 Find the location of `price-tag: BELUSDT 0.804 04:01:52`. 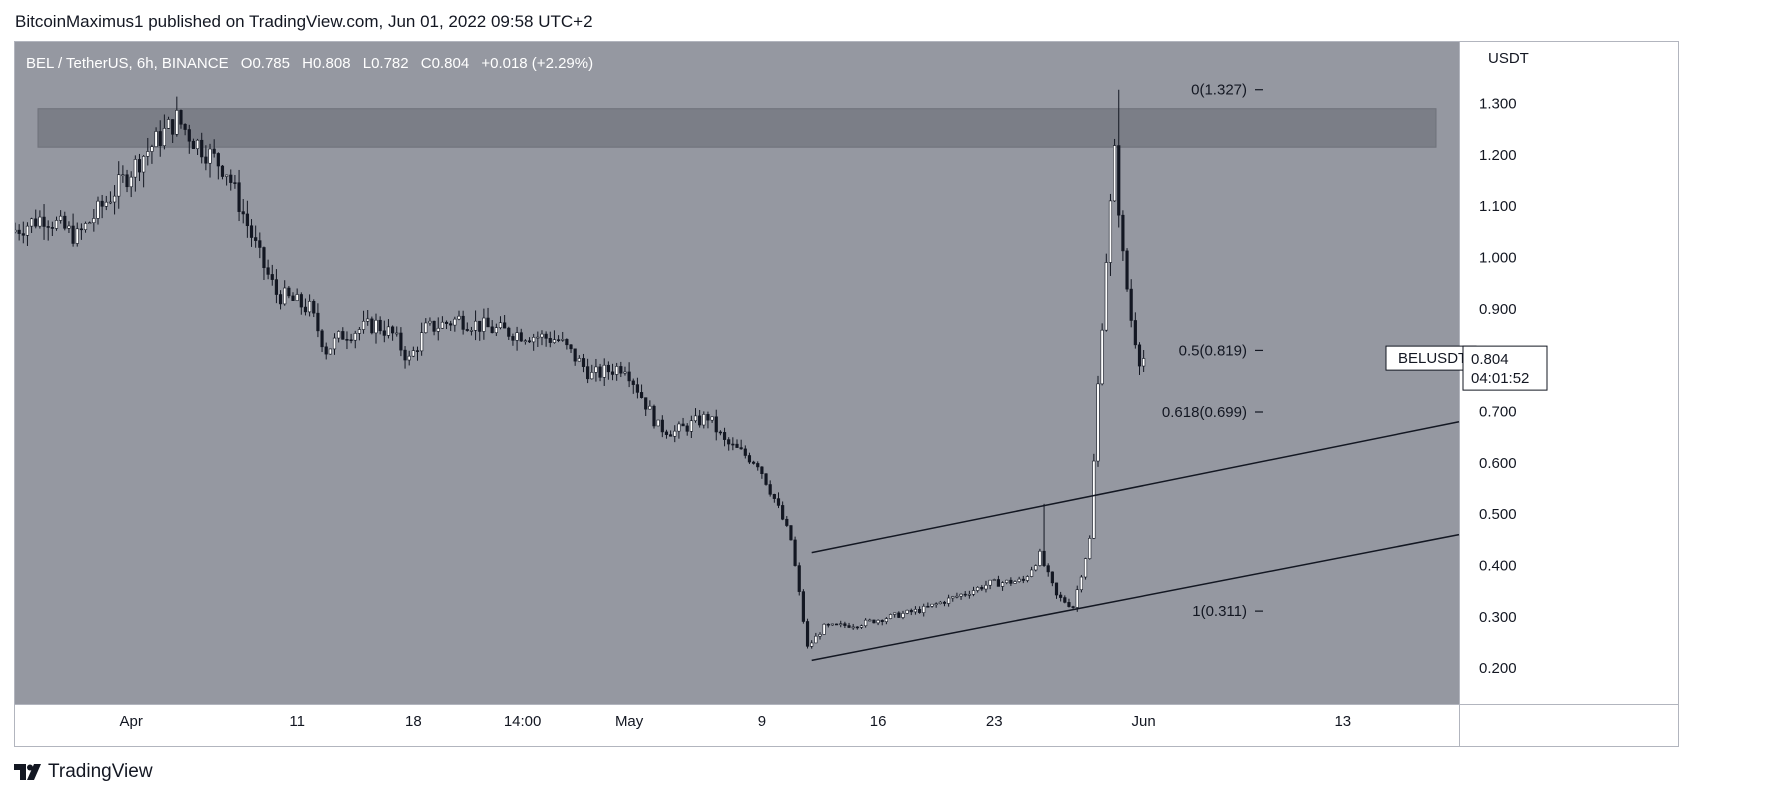

price-tag: BELUSDT 0.804 04:01:52 is located at coordinates (1466, 368).